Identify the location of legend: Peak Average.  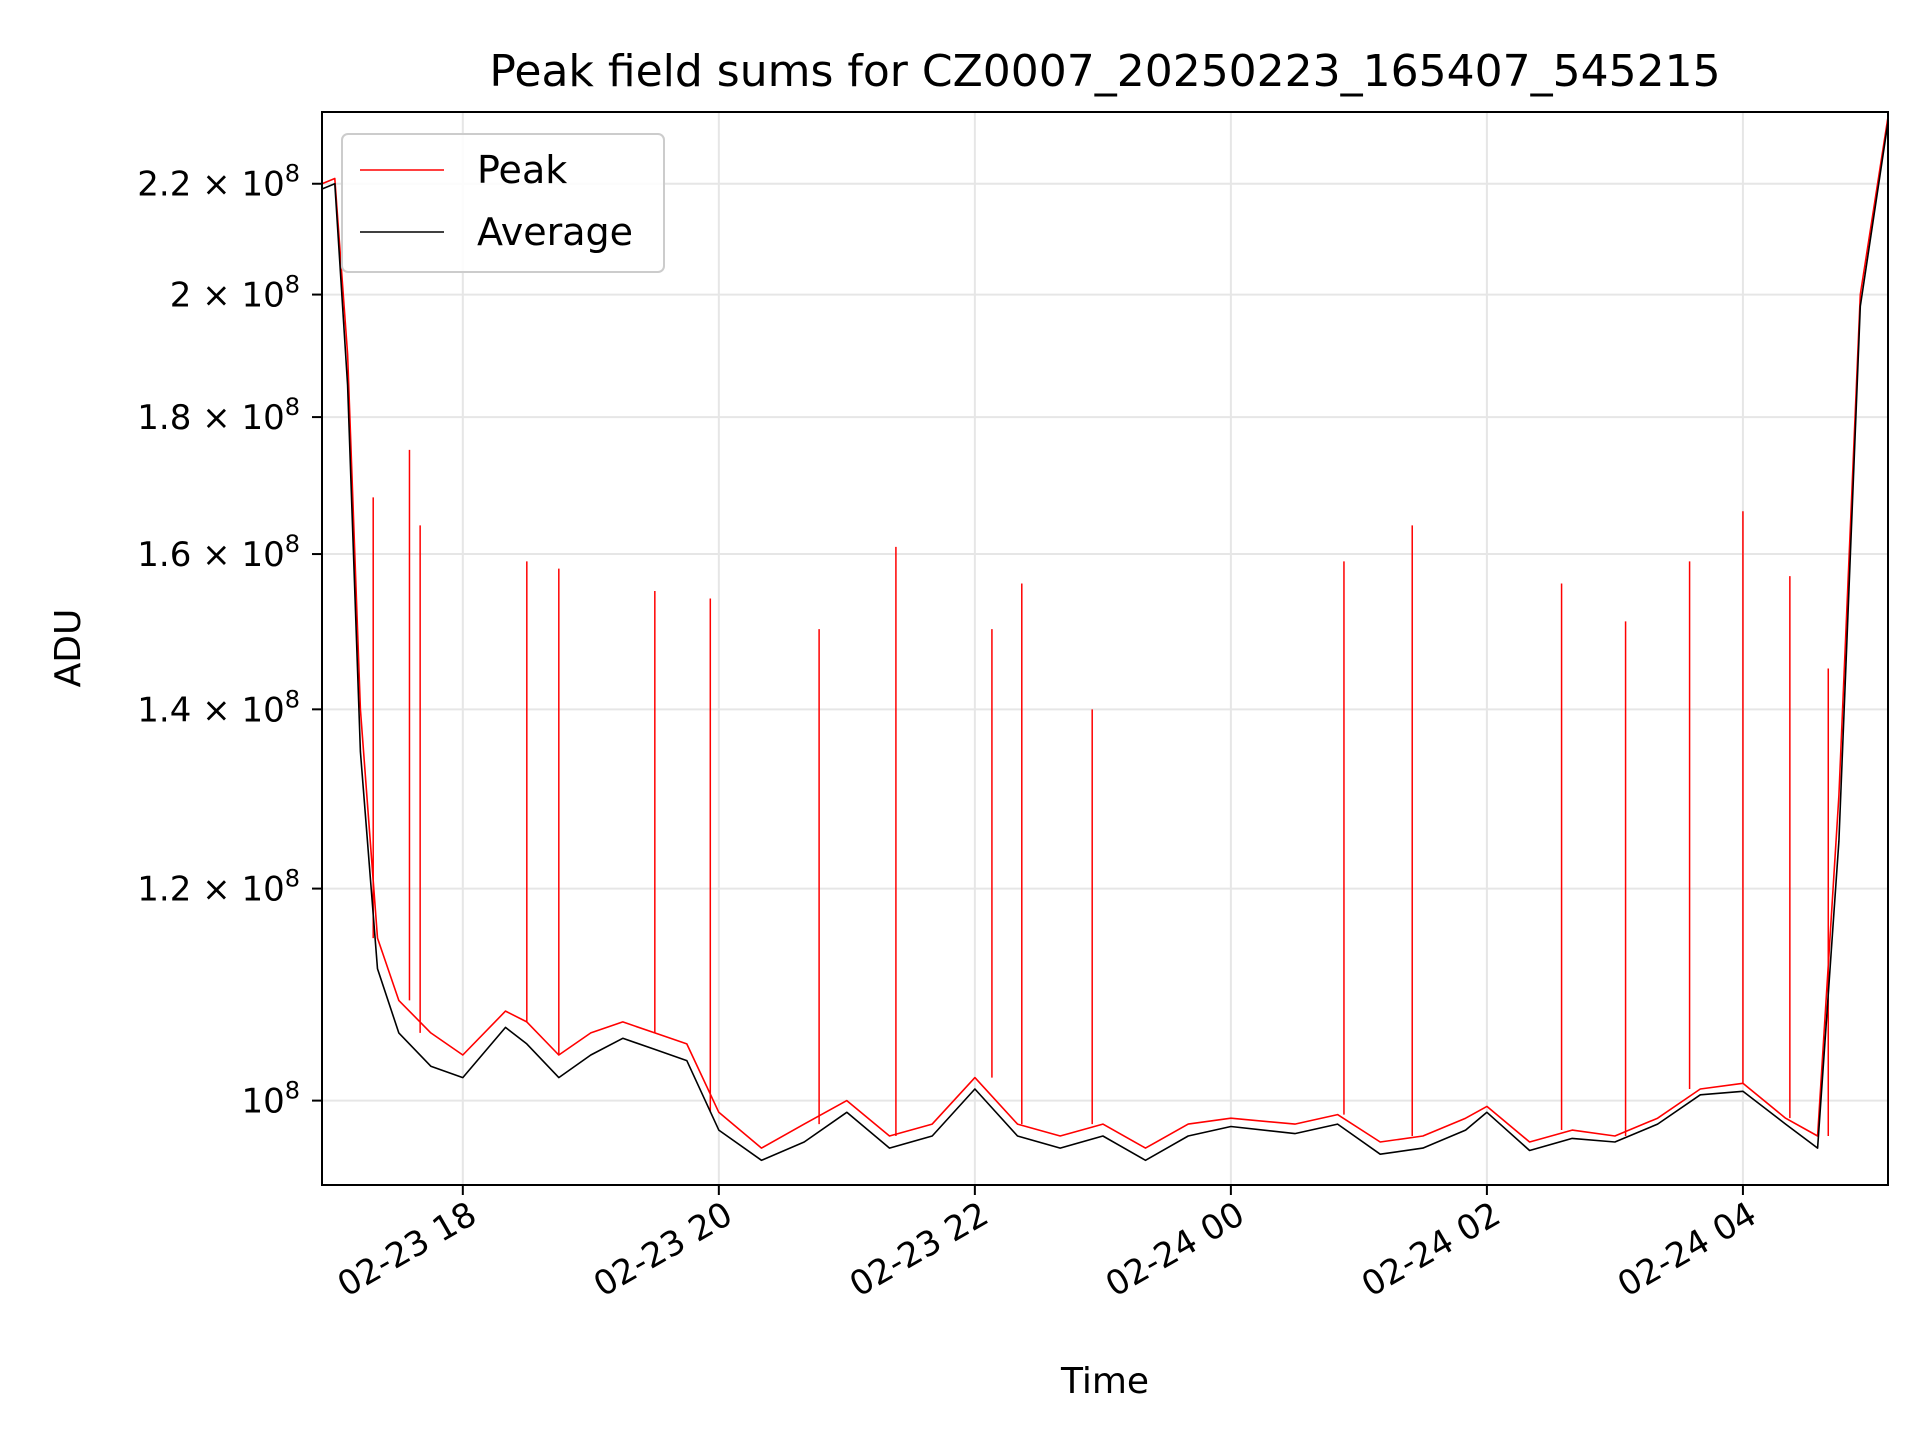
(503, 203).